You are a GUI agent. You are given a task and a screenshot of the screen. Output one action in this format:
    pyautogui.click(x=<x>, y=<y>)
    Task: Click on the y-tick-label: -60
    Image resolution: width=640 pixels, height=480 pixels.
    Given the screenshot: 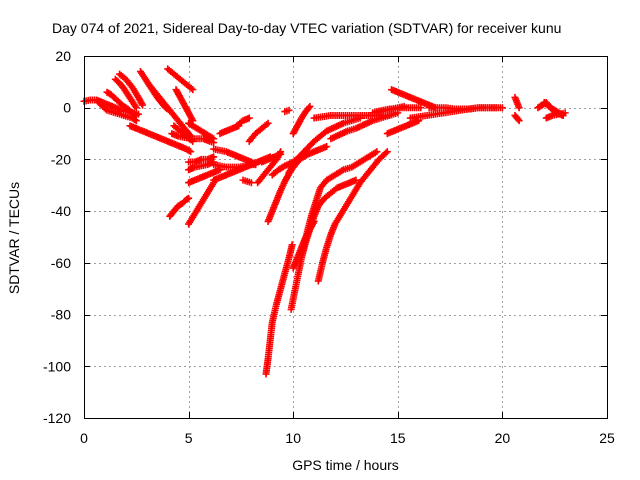 What is the action you would take?
    pyautogui.click(x=61, y=263)
    